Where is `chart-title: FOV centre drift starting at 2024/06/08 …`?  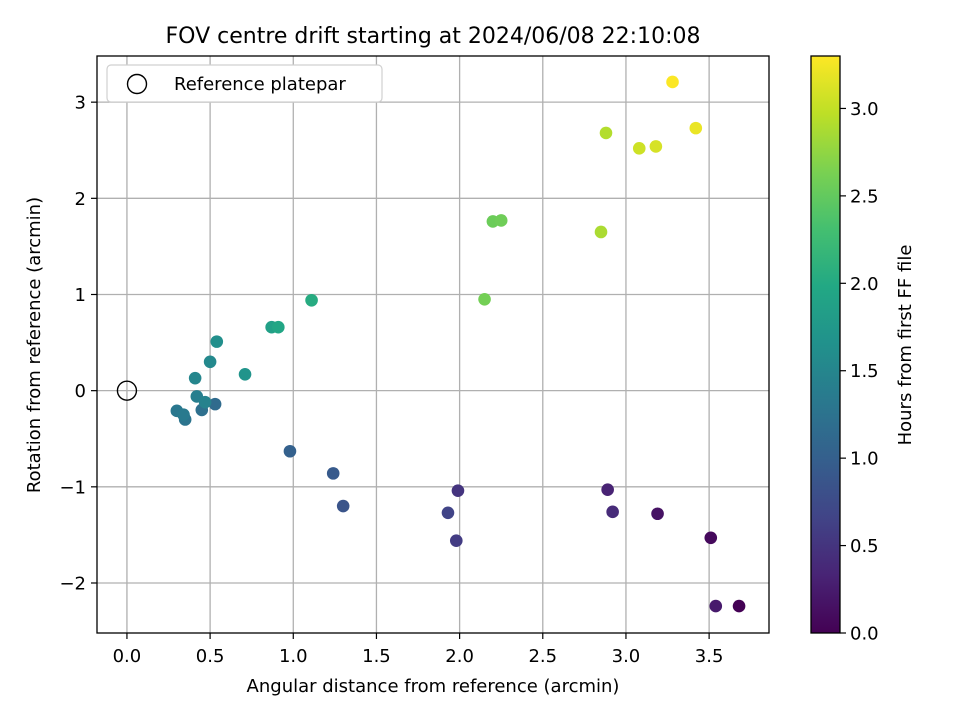
chart-title: FOV centre drift starting at 2024/06/08 … is located at coordinates (433, 36).